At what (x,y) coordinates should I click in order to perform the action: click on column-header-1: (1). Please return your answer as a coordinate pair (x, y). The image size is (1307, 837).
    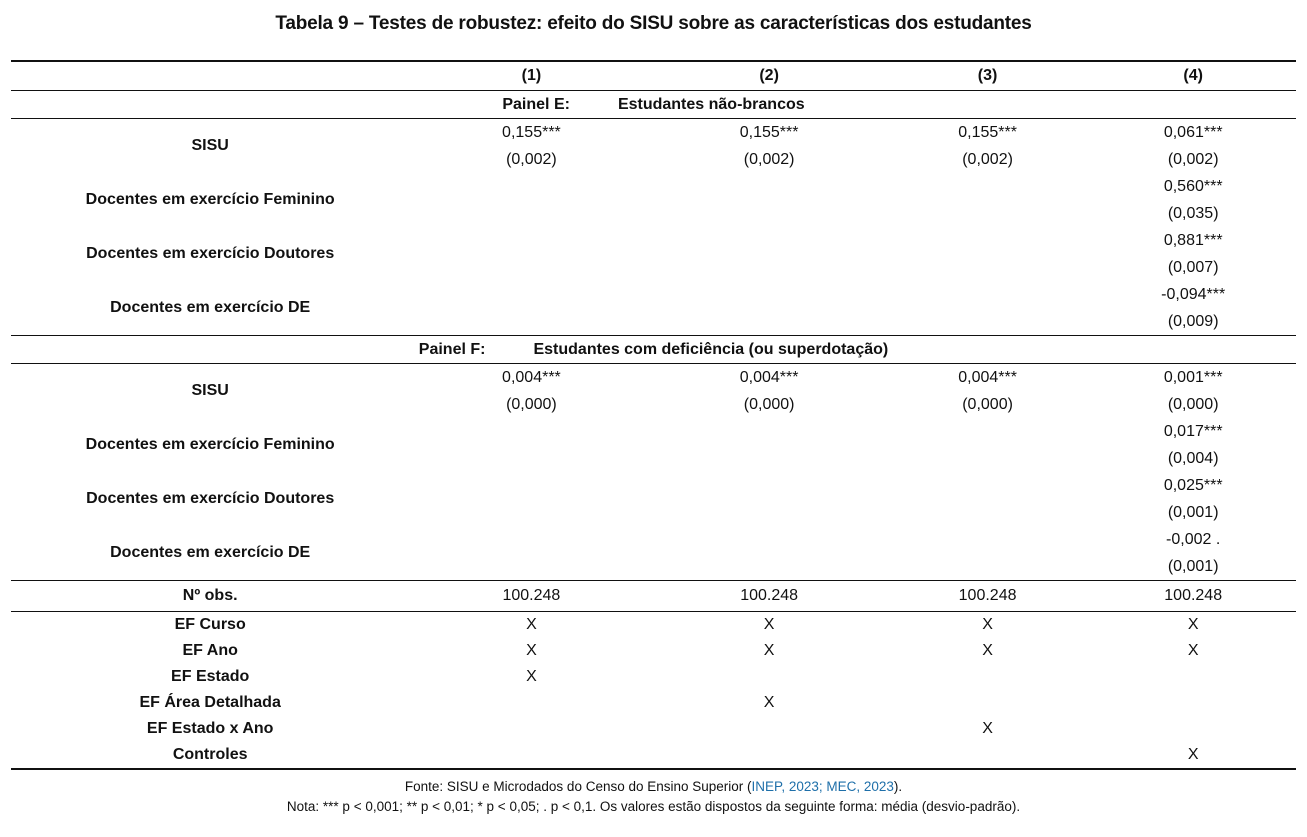
    Looking at the image, I should click on (531, 75).